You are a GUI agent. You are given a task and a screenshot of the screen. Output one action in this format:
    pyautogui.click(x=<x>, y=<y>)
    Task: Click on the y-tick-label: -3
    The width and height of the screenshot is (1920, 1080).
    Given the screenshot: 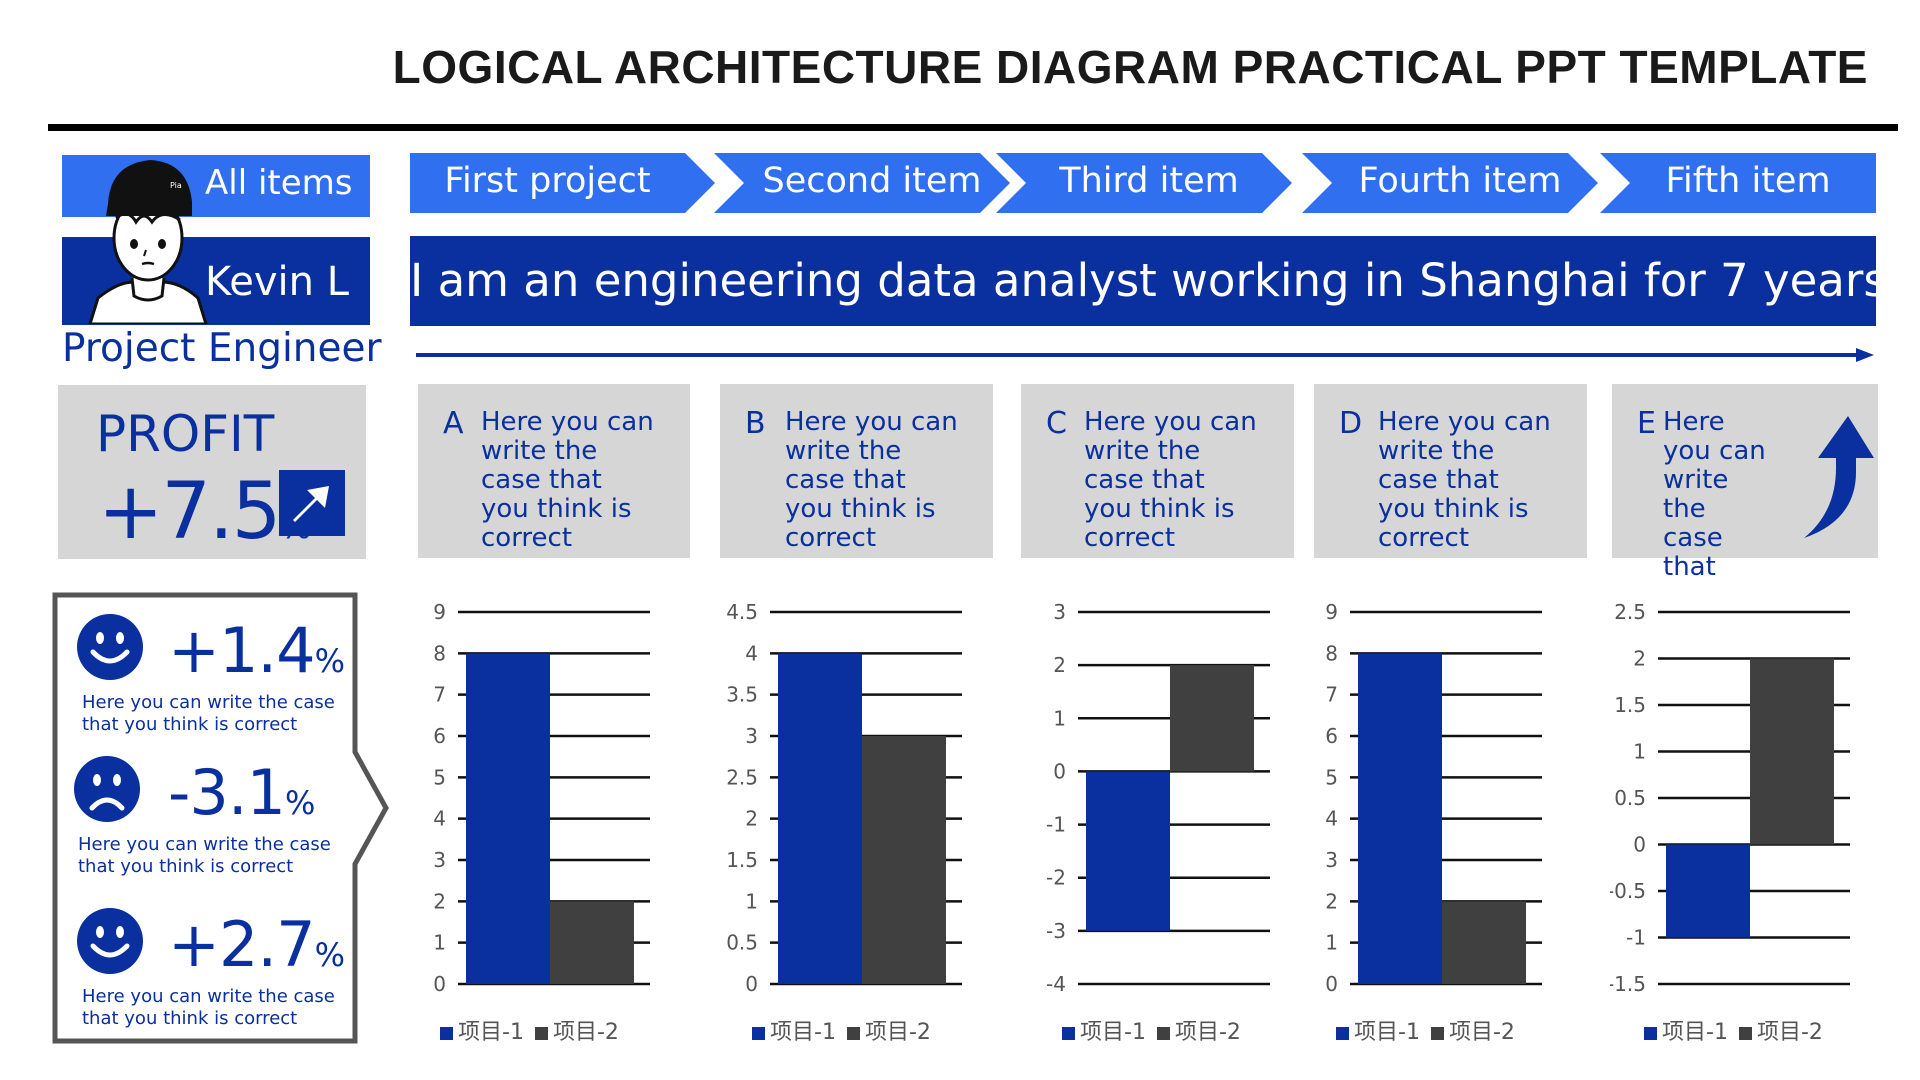 What is the action you would take?
    pyautogui.click(x=1056, y=931)
    